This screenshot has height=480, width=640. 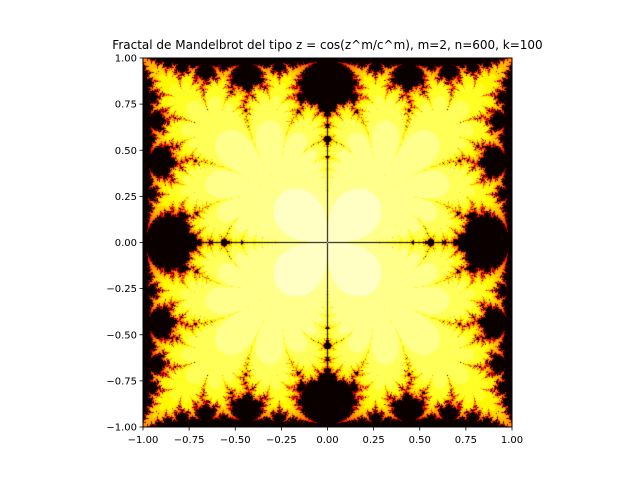 What do you see at coordinates (126, 59) in the screenshot?
I see `y-tick-label: 1.00` at bounding box center [126, 59].